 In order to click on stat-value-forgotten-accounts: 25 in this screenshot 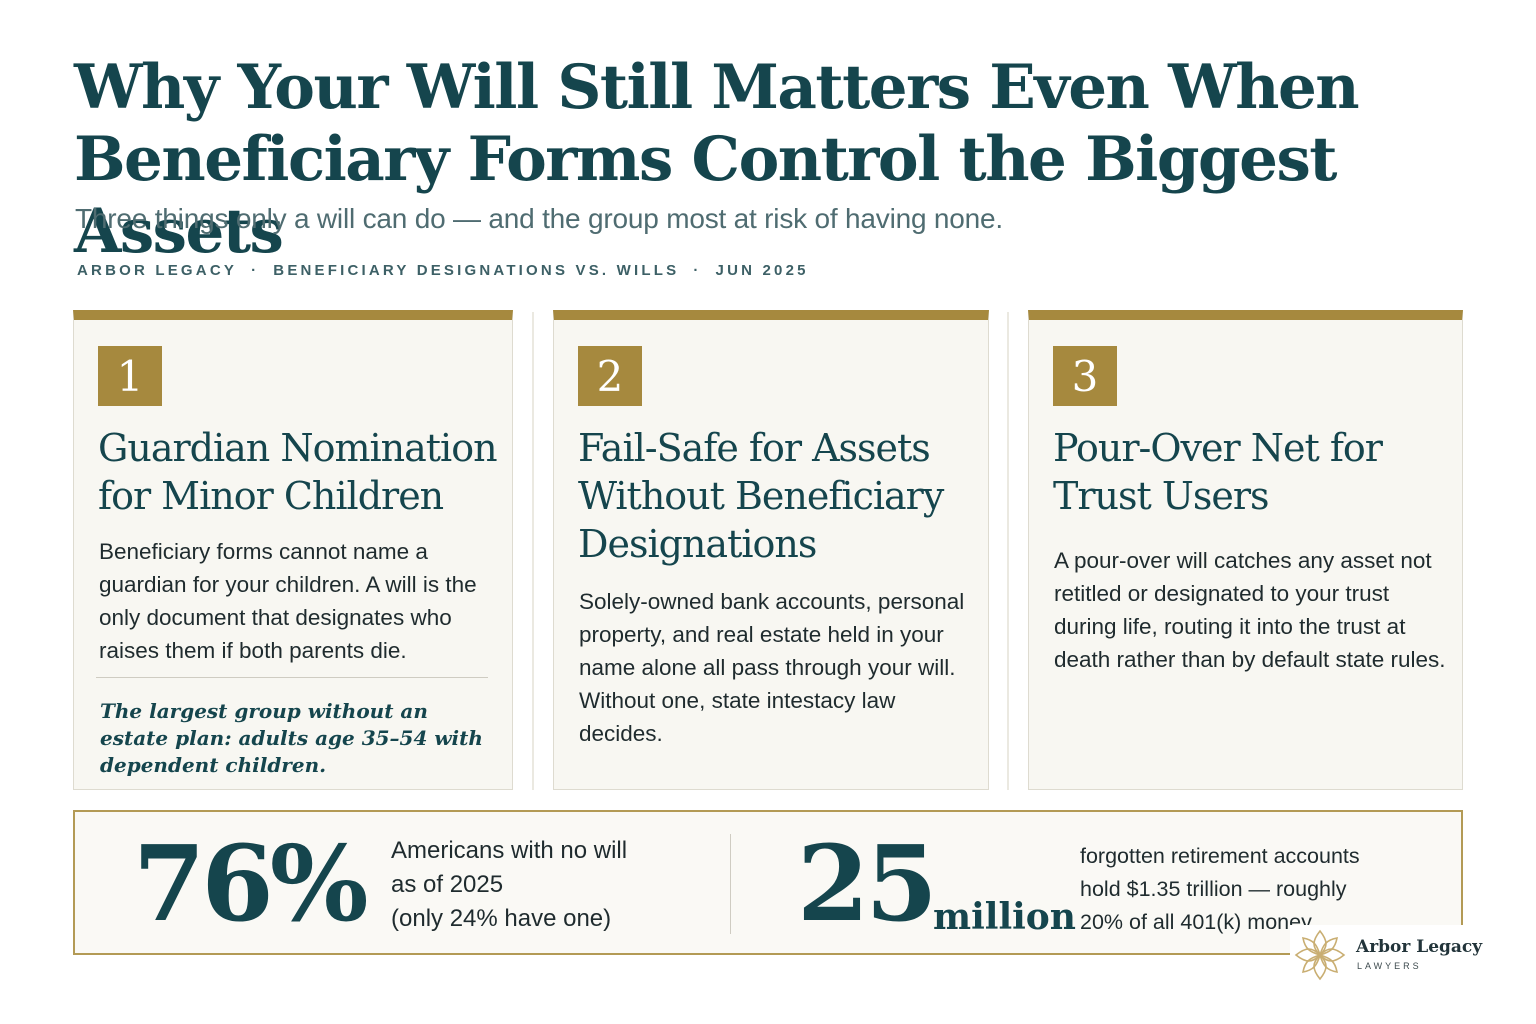, I will do `click(867, 883)`.